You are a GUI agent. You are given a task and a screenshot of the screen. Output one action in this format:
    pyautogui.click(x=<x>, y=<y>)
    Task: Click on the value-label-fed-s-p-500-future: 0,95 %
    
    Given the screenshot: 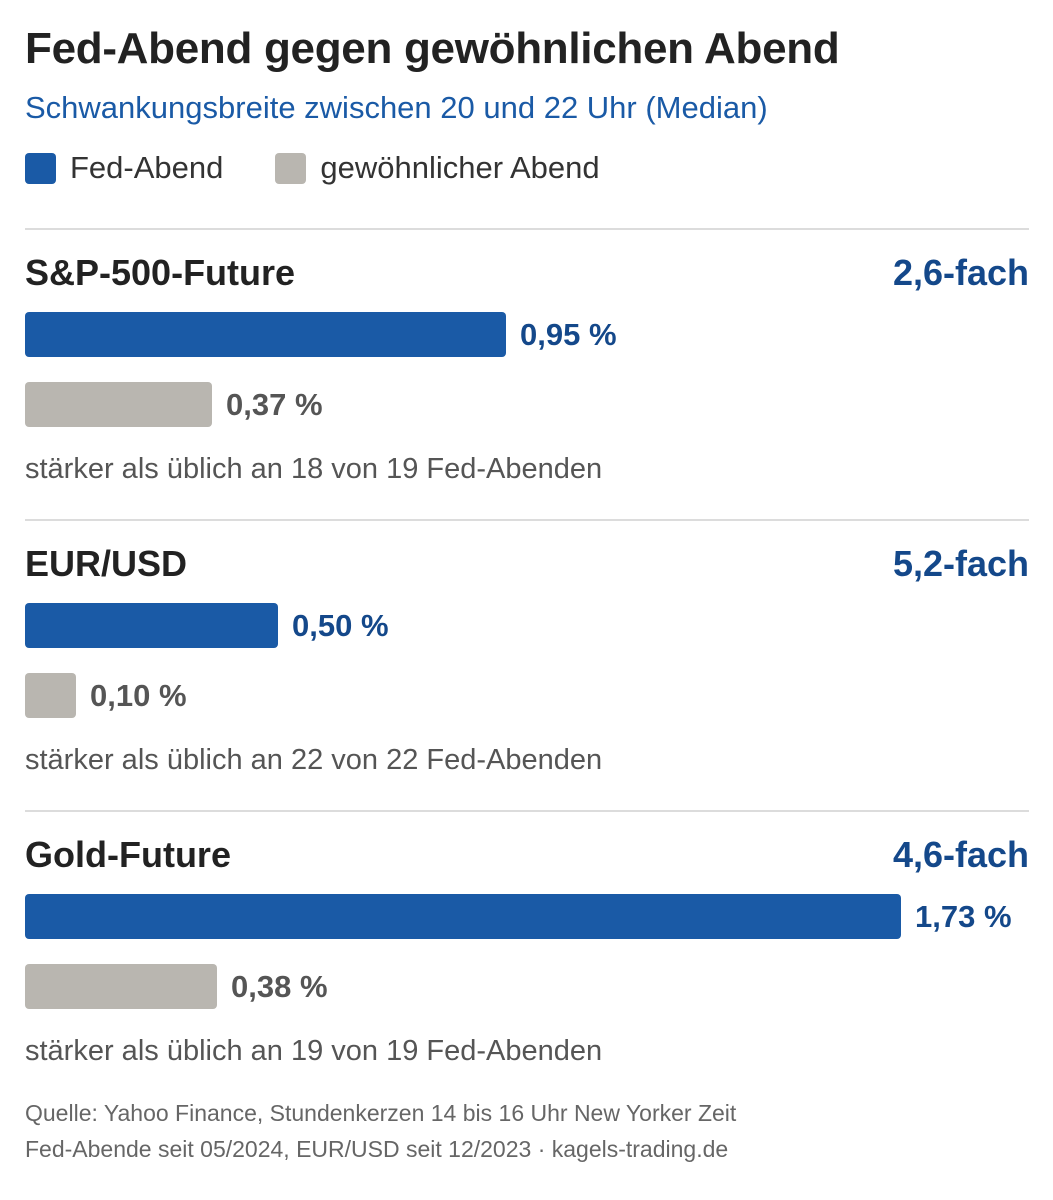 What is the action you would take?
    pyautogui.click(x=568, y=334)
    